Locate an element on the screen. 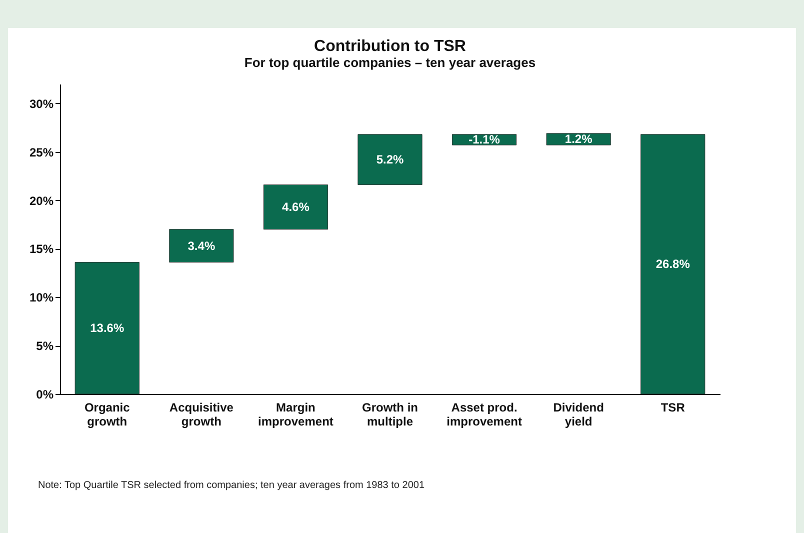  data-label: 1.2% is located at coordinates (578, 139).